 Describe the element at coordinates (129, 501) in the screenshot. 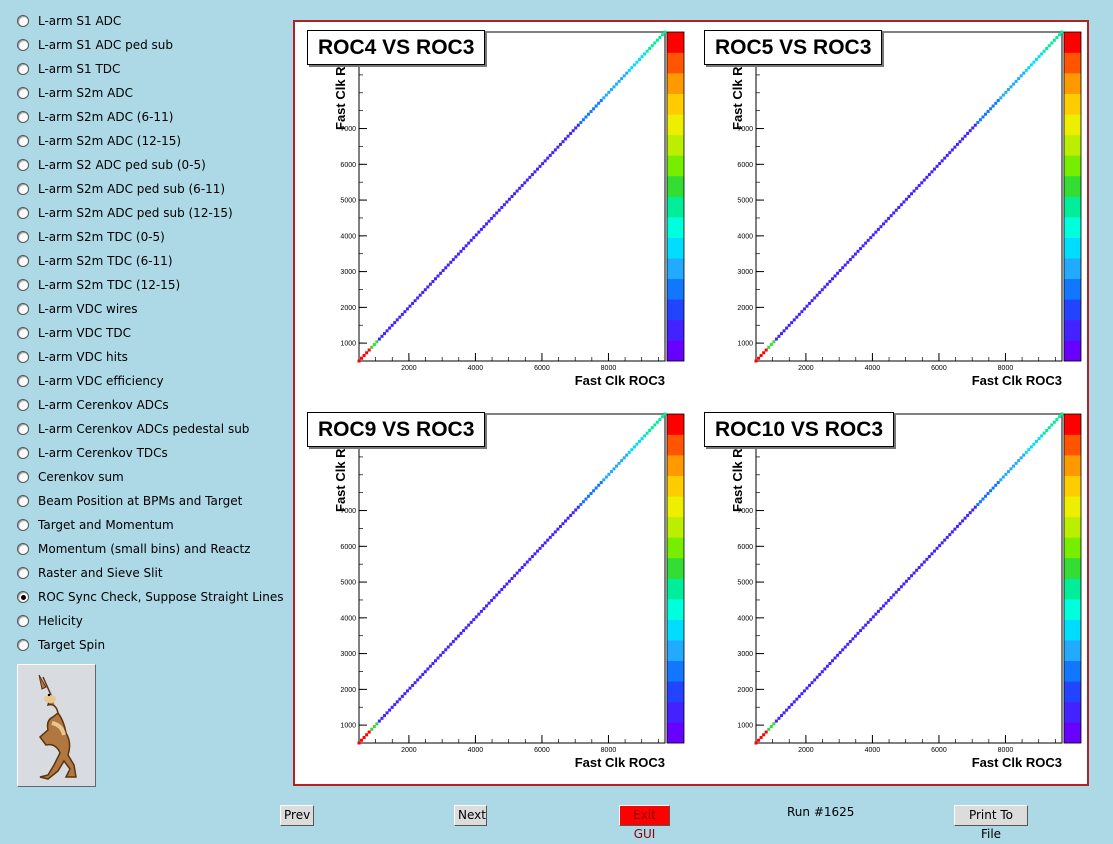

I see `sidebar-option: Beam Position at BPMs and Target` at that location.